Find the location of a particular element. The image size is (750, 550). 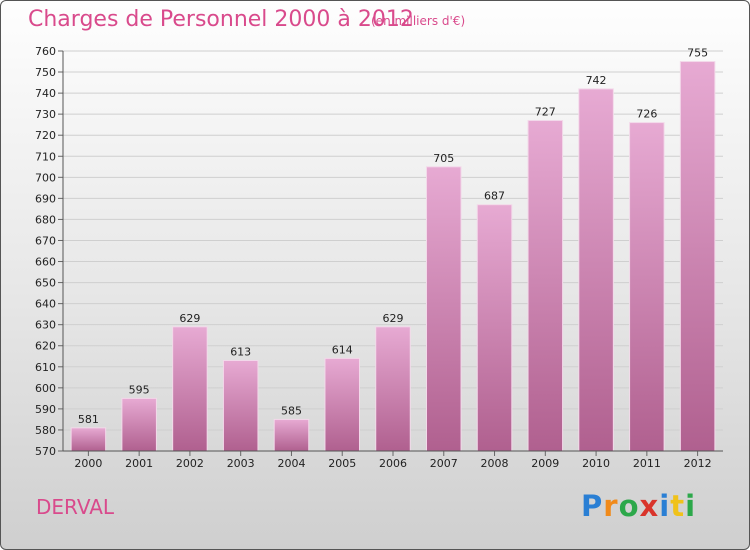

bar-2005 is located at coordinates (342, 404).